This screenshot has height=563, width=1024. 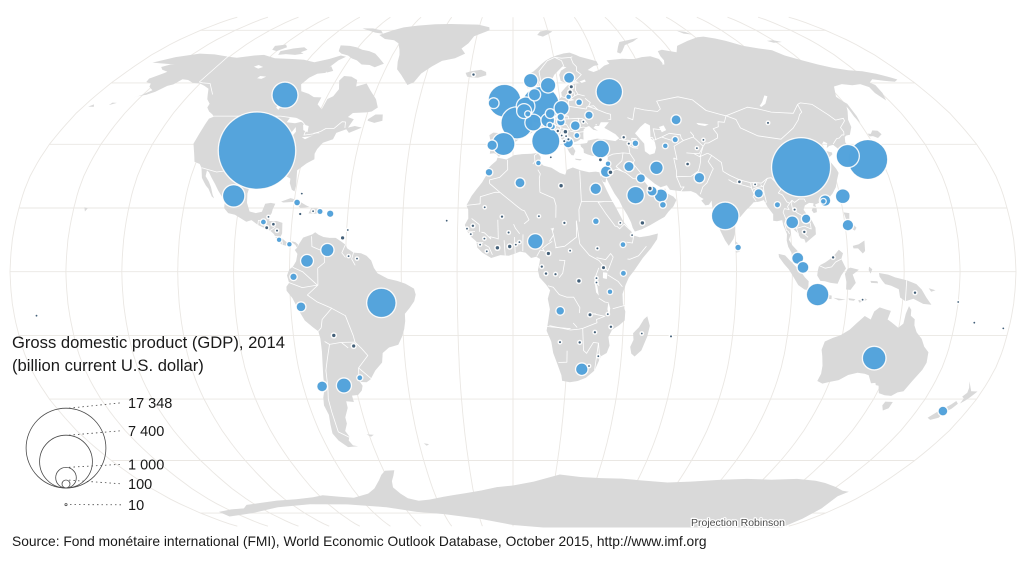 I want to click on svg-text: Projection Robinson, so click(x=738, y=523).